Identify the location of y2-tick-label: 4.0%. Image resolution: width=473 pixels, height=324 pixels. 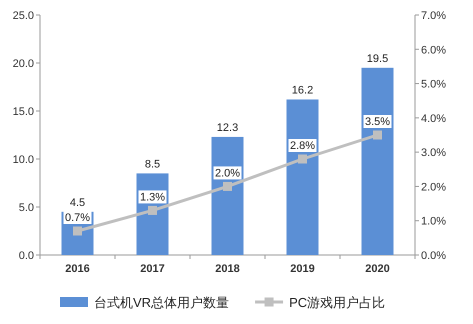
(433, 118).